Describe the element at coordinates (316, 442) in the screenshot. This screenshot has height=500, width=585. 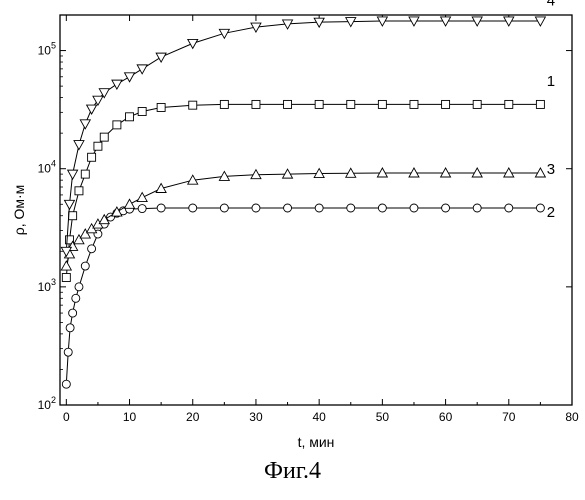
I see `x-axis-title: t, мин` at that location.